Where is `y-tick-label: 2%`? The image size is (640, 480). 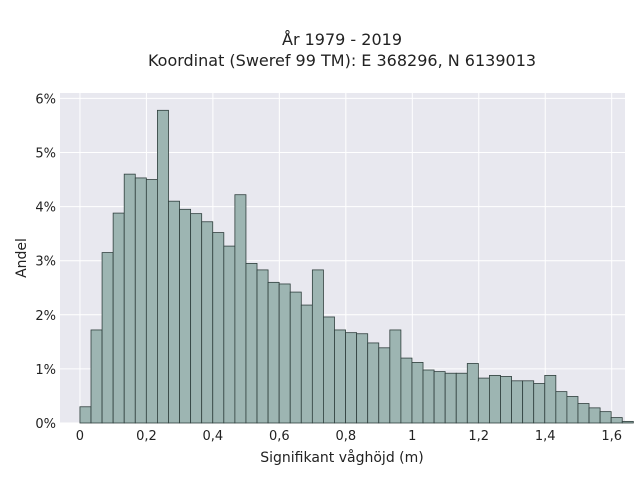
y-tick-label: 2% is located at coordinates (45, 316).